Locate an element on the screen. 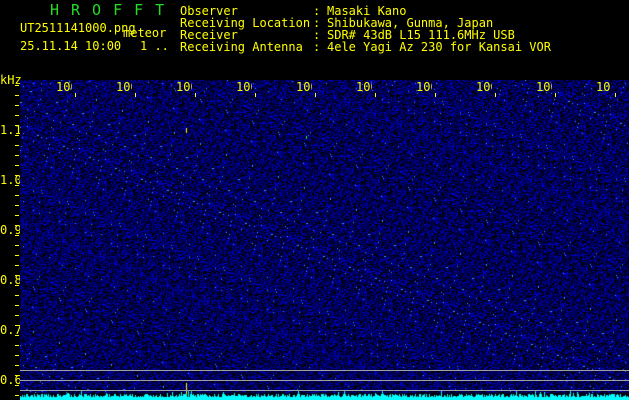 This screenshot has height=400, width=629. info-value: SDR# 43dB L15 111.6MHz USB is located at coordinates (421, 35).